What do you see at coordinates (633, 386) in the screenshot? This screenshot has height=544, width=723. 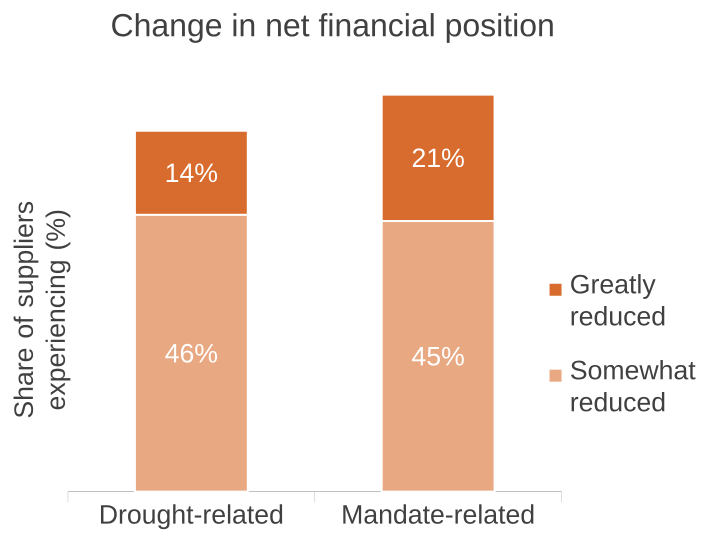 I see `legend-label: Somewhat reduced` at bounding box center [633, 386].